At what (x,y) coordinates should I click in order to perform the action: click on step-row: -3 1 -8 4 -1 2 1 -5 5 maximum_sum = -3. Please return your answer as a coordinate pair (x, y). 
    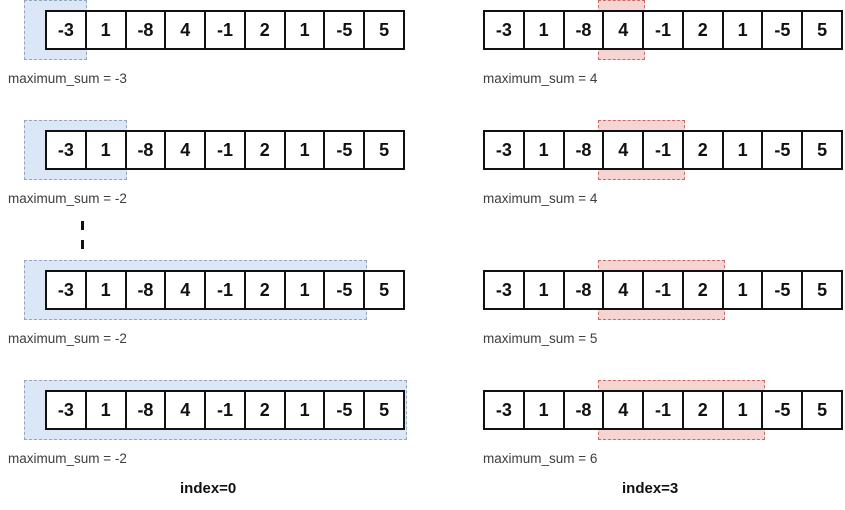
    Looking at the image, I should click on (219, 56).